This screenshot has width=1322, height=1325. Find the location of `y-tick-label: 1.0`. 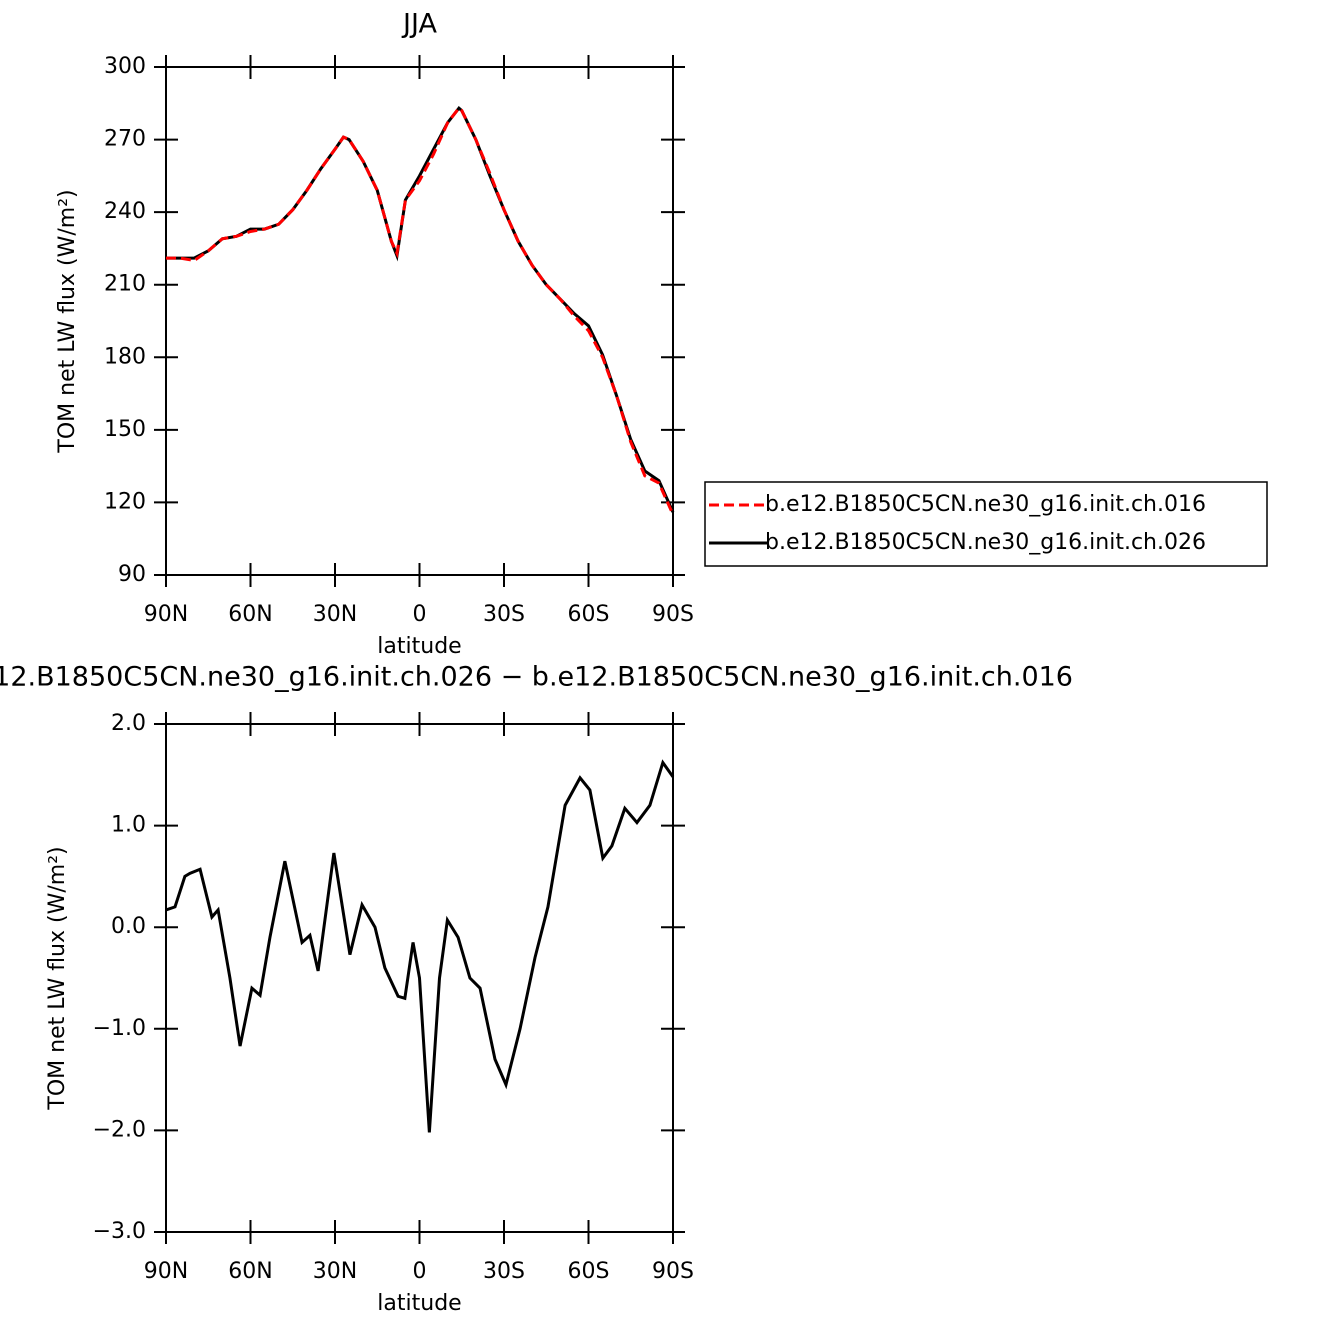

y-tick-label: 1.0 is located at coordinates (128, 825).